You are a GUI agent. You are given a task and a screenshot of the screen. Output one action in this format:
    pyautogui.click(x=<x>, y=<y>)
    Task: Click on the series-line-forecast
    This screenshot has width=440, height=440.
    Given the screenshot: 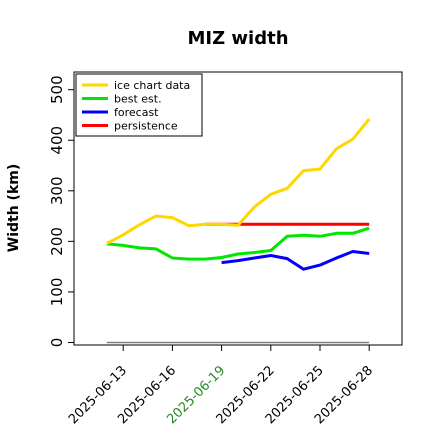 What is the action you would take?
    pyautogui.click(x=295, y=260)
    